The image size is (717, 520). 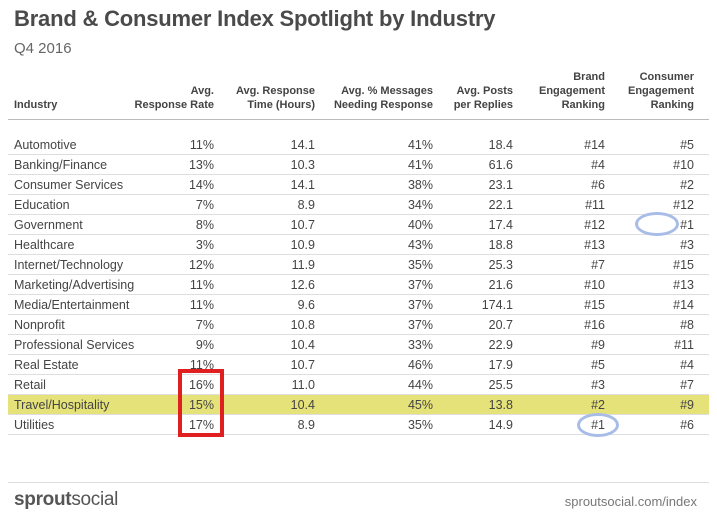 What do you see at coordinates (687, 325) in the screenshot?
I see `cell-consumer-rank: #8` at bounding box center [687, 325].